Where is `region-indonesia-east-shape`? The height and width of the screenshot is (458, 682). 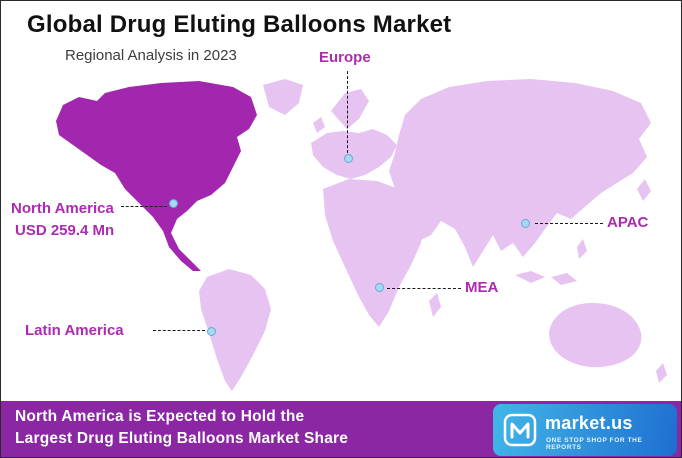 region-indonesia-east-shape is located at coordinates (564, 279).